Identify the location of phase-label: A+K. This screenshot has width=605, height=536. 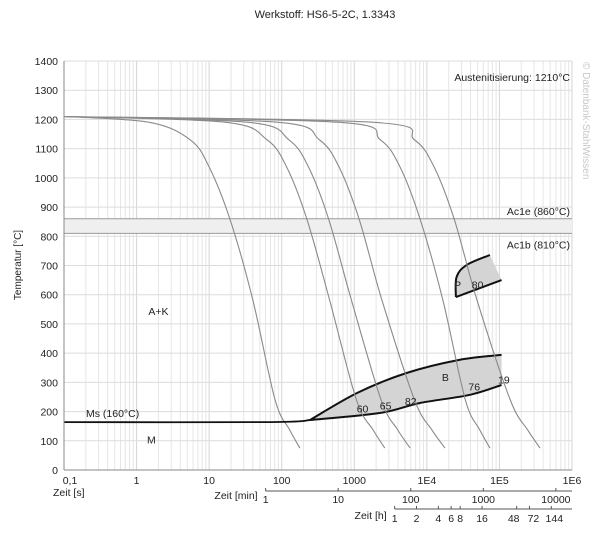
(158, 312).